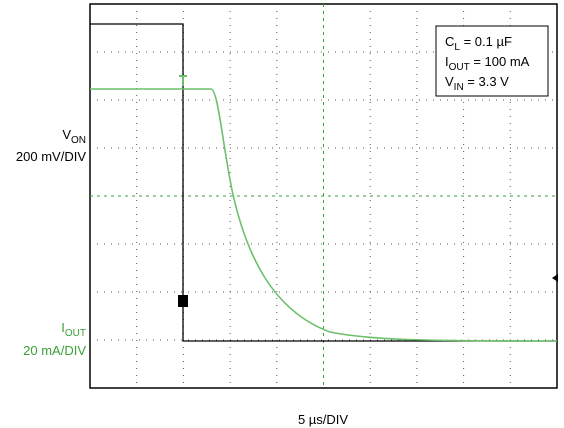 The width and height of the screenshot is (564, 428). Describe the element at coordinates (51, 156) in the screenshot. I see `von-scale: 200 mV/DIV` at that location.